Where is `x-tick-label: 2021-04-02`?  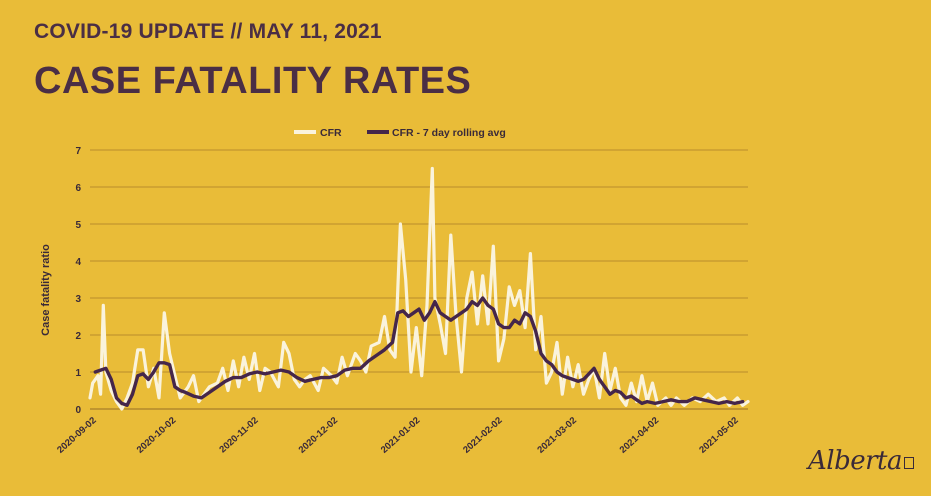
x-tick-label: 2021-04-02 is located at coordinates (639, 435).